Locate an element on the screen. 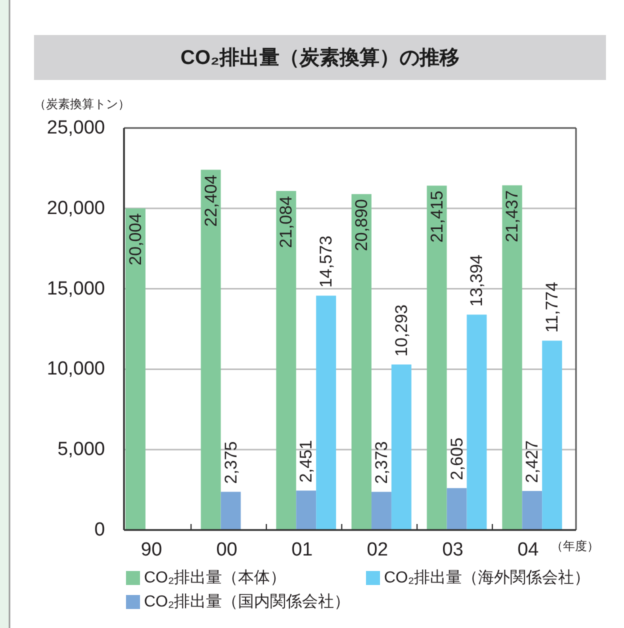 This screenshot has height=628, width=624. y-tick-label: 15,000 is located at coordinates (75, 289).